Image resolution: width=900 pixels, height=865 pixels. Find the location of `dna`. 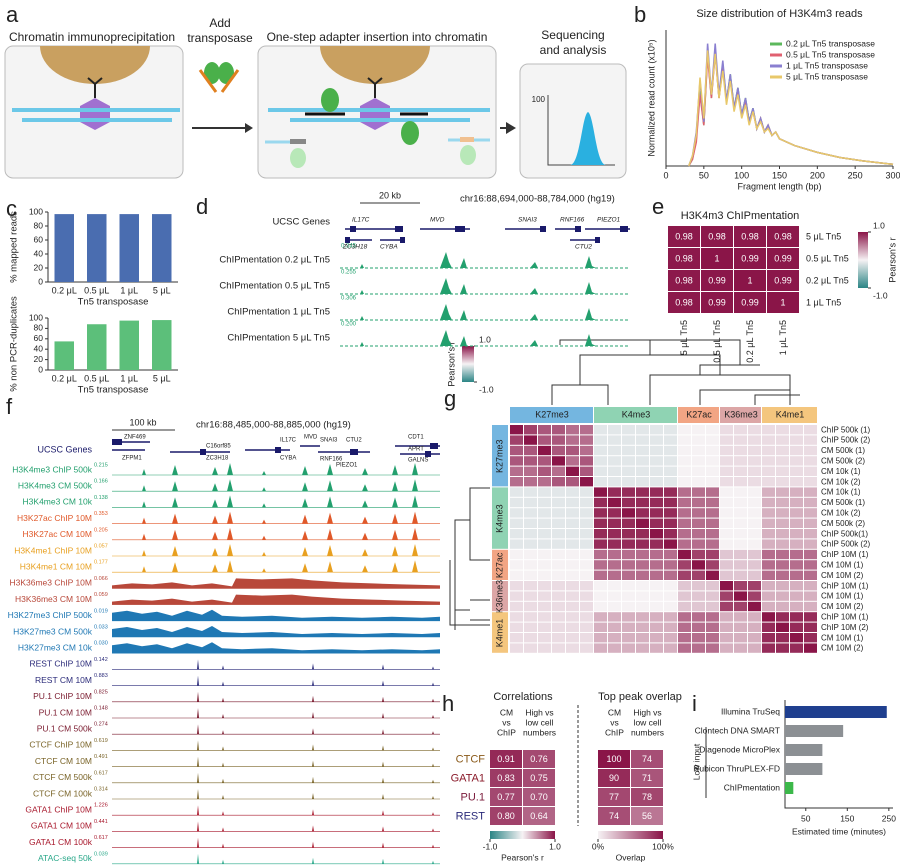

dna is located at coordinates (96, 115).